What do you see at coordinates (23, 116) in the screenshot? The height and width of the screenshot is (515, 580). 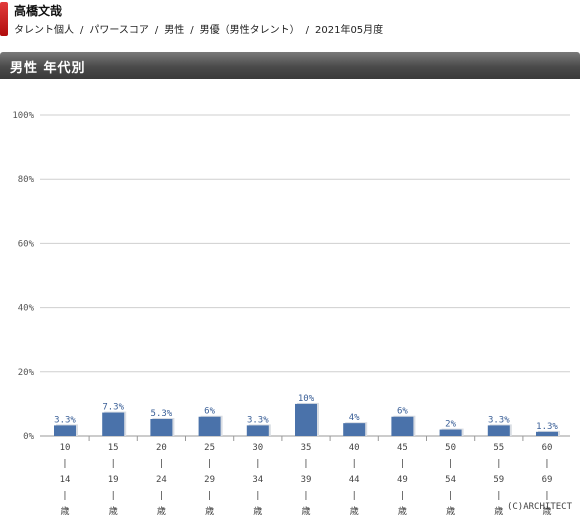 I see `y-tick-label: 100%` at bounding box center [23, 116].